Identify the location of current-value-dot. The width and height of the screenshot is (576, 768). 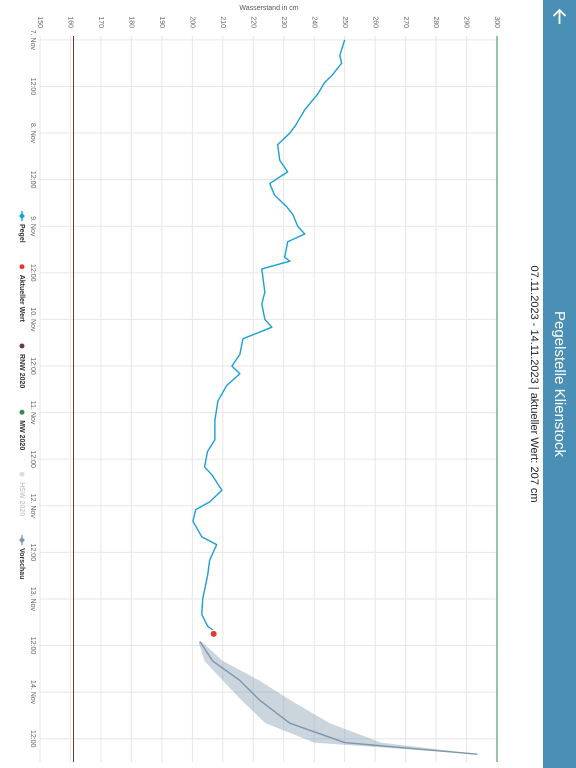
(213, 633).